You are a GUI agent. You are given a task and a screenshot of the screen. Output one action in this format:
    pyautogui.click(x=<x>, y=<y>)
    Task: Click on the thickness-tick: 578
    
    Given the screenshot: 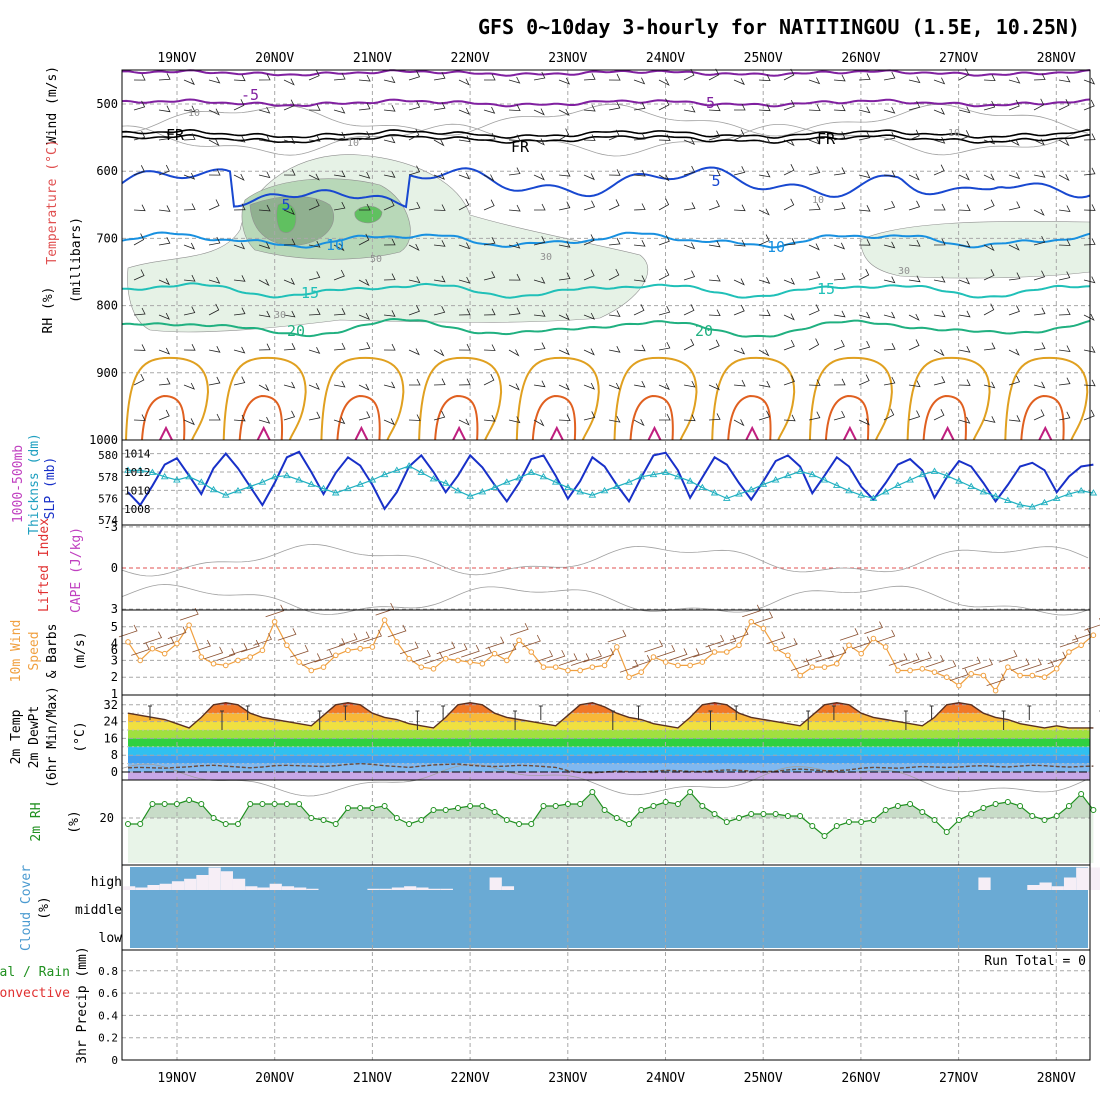 What is the action you would take?
    pyautogui.click(x=108, y=477)
    